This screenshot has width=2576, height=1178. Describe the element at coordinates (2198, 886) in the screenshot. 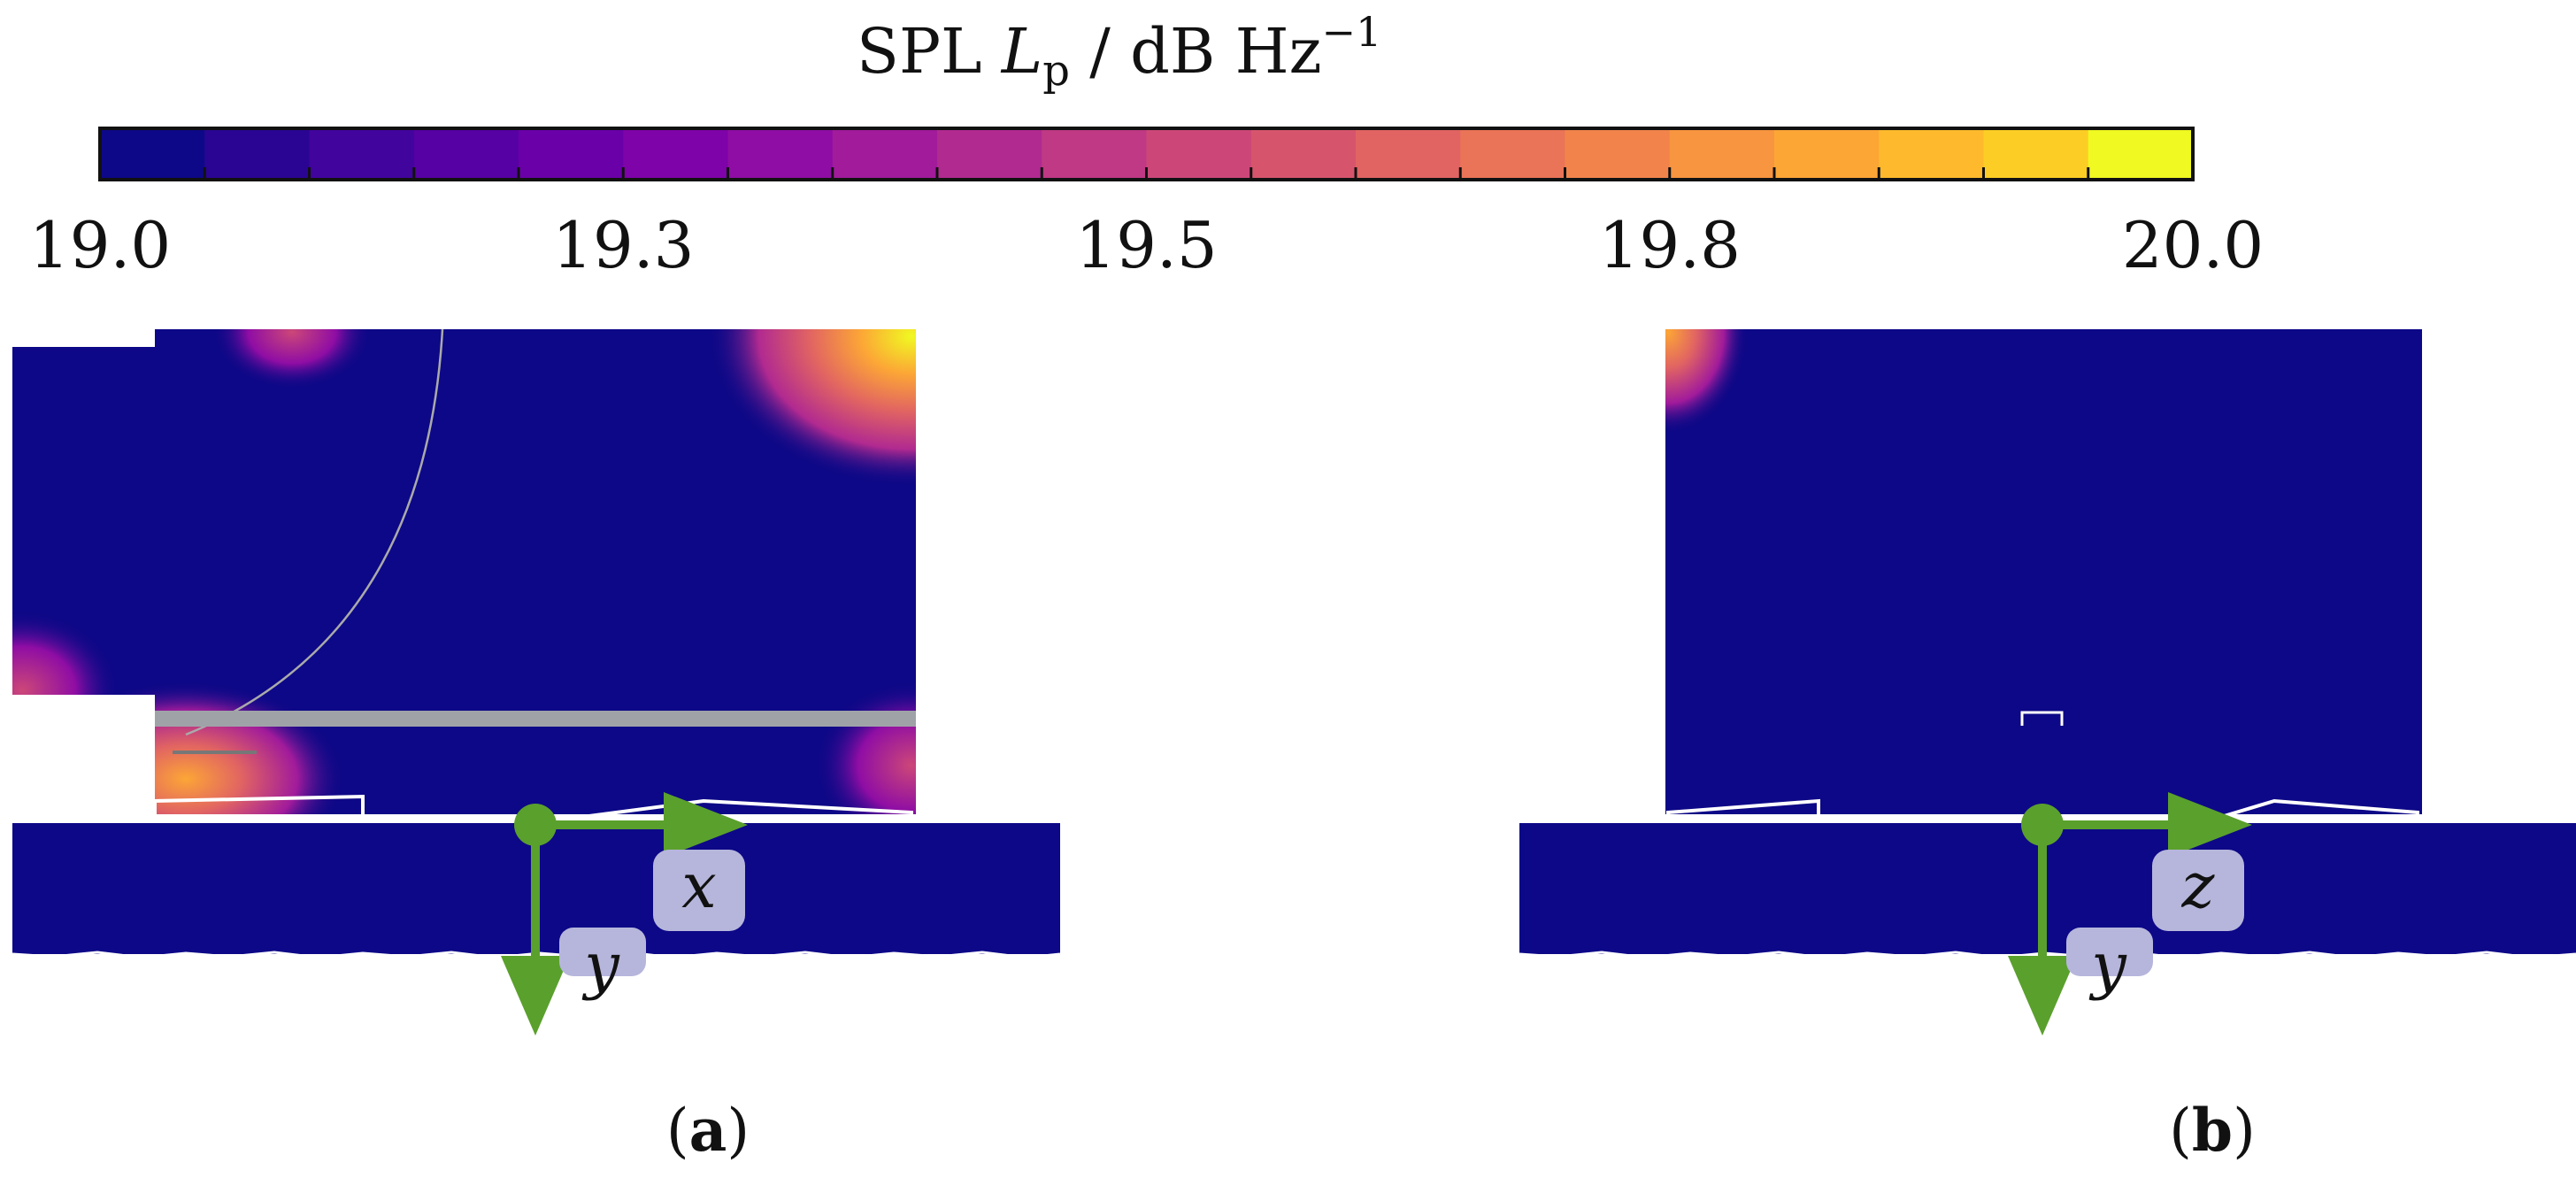

I see `axis-label-z: z` at that location.